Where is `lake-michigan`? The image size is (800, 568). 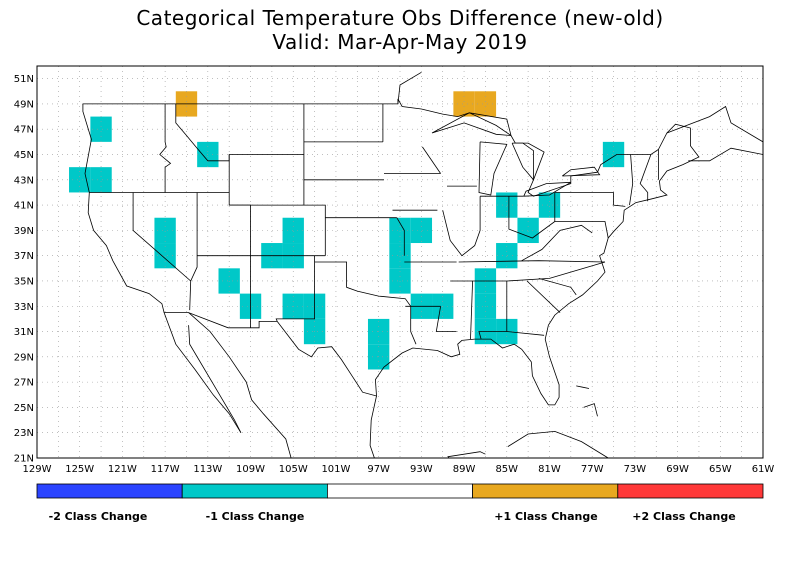
lake-michigan is located at coordinates (493, 168).